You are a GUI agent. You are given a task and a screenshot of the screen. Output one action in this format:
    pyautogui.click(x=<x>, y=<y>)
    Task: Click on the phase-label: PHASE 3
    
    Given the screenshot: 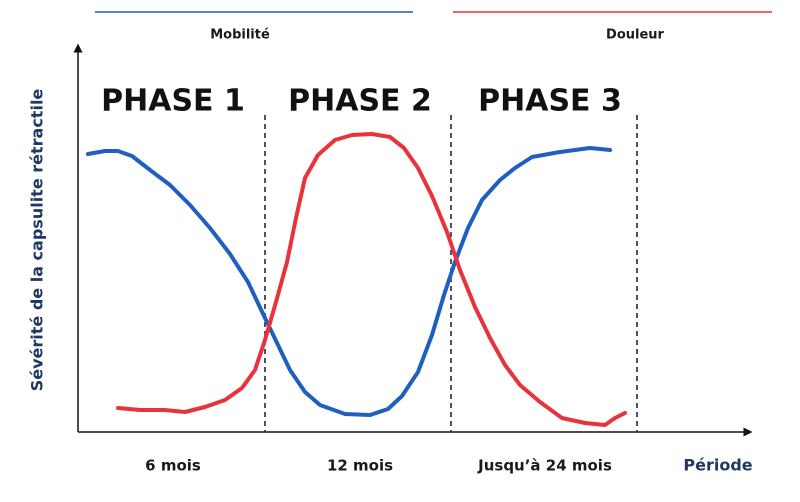 What is the action you would take?
    pyautogui.click(x=550, y=101)
    